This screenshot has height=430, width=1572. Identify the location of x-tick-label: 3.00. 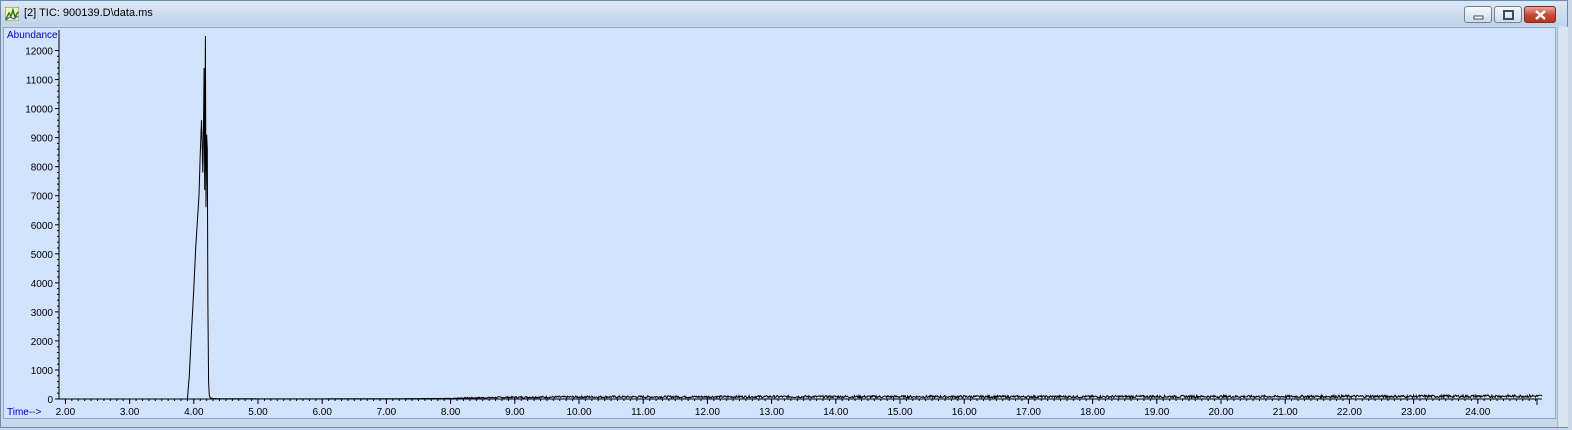
(130, 412).